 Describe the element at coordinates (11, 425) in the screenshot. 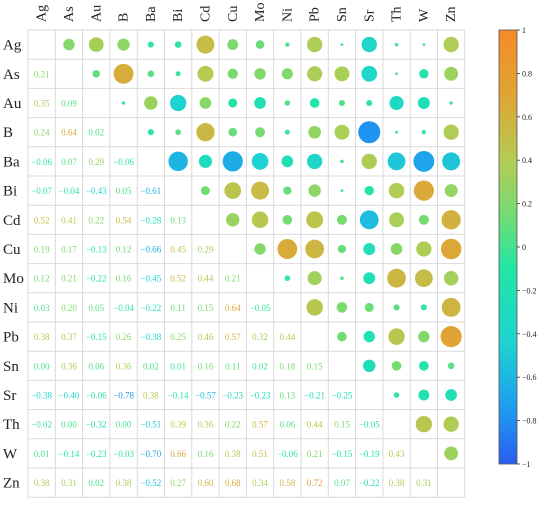

I see `row-label: Th` at that location.